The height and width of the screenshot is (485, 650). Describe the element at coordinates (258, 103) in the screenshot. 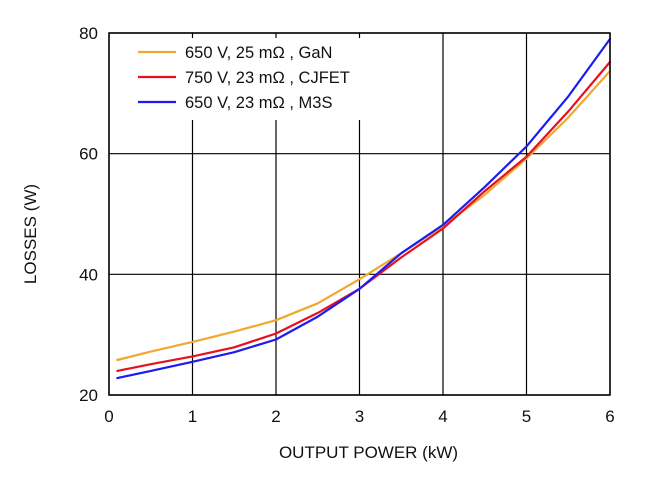

I see `legend-label: 650 V, 23 mΩ , M3S` at that location.